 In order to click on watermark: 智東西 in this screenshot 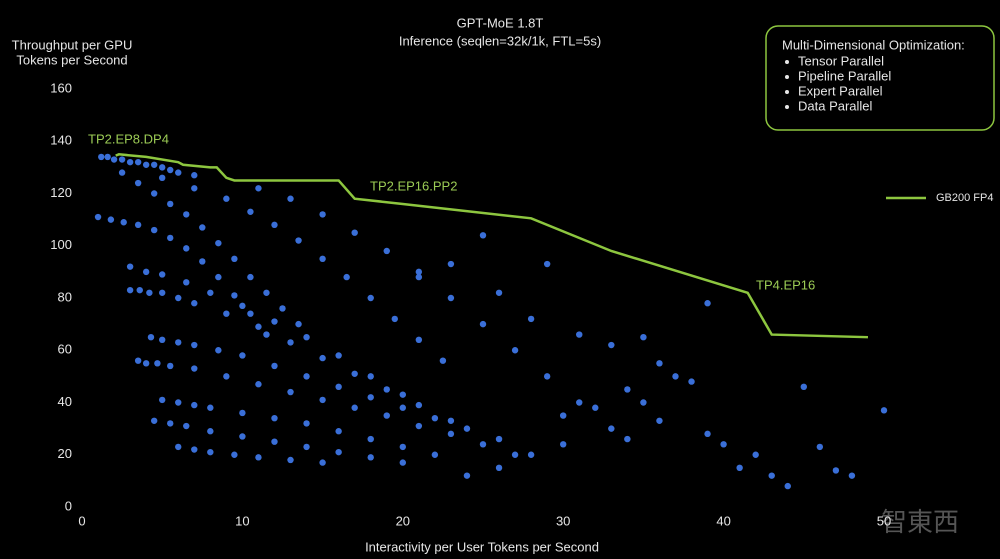, I will do `click(920, 522)`.